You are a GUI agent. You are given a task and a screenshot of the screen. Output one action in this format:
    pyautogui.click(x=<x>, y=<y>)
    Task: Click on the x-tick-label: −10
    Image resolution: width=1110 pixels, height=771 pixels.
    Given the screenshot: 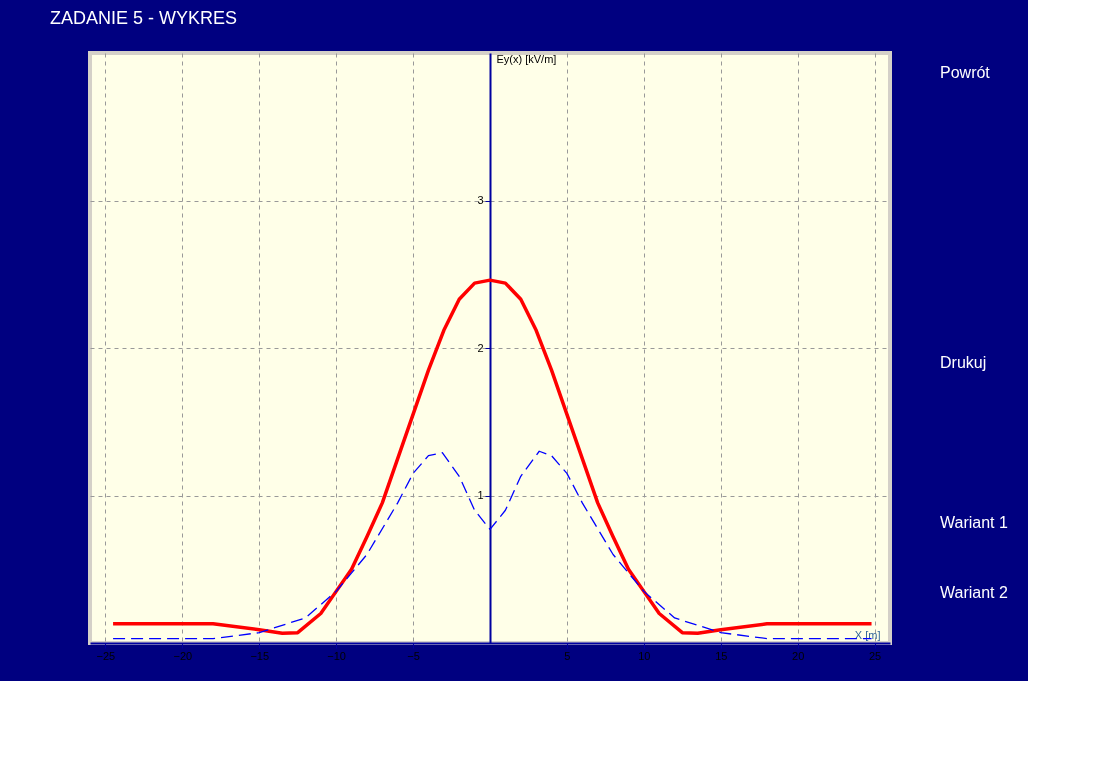 What is the action you would take?
    pyautogui.click(x=336, y=655)
    